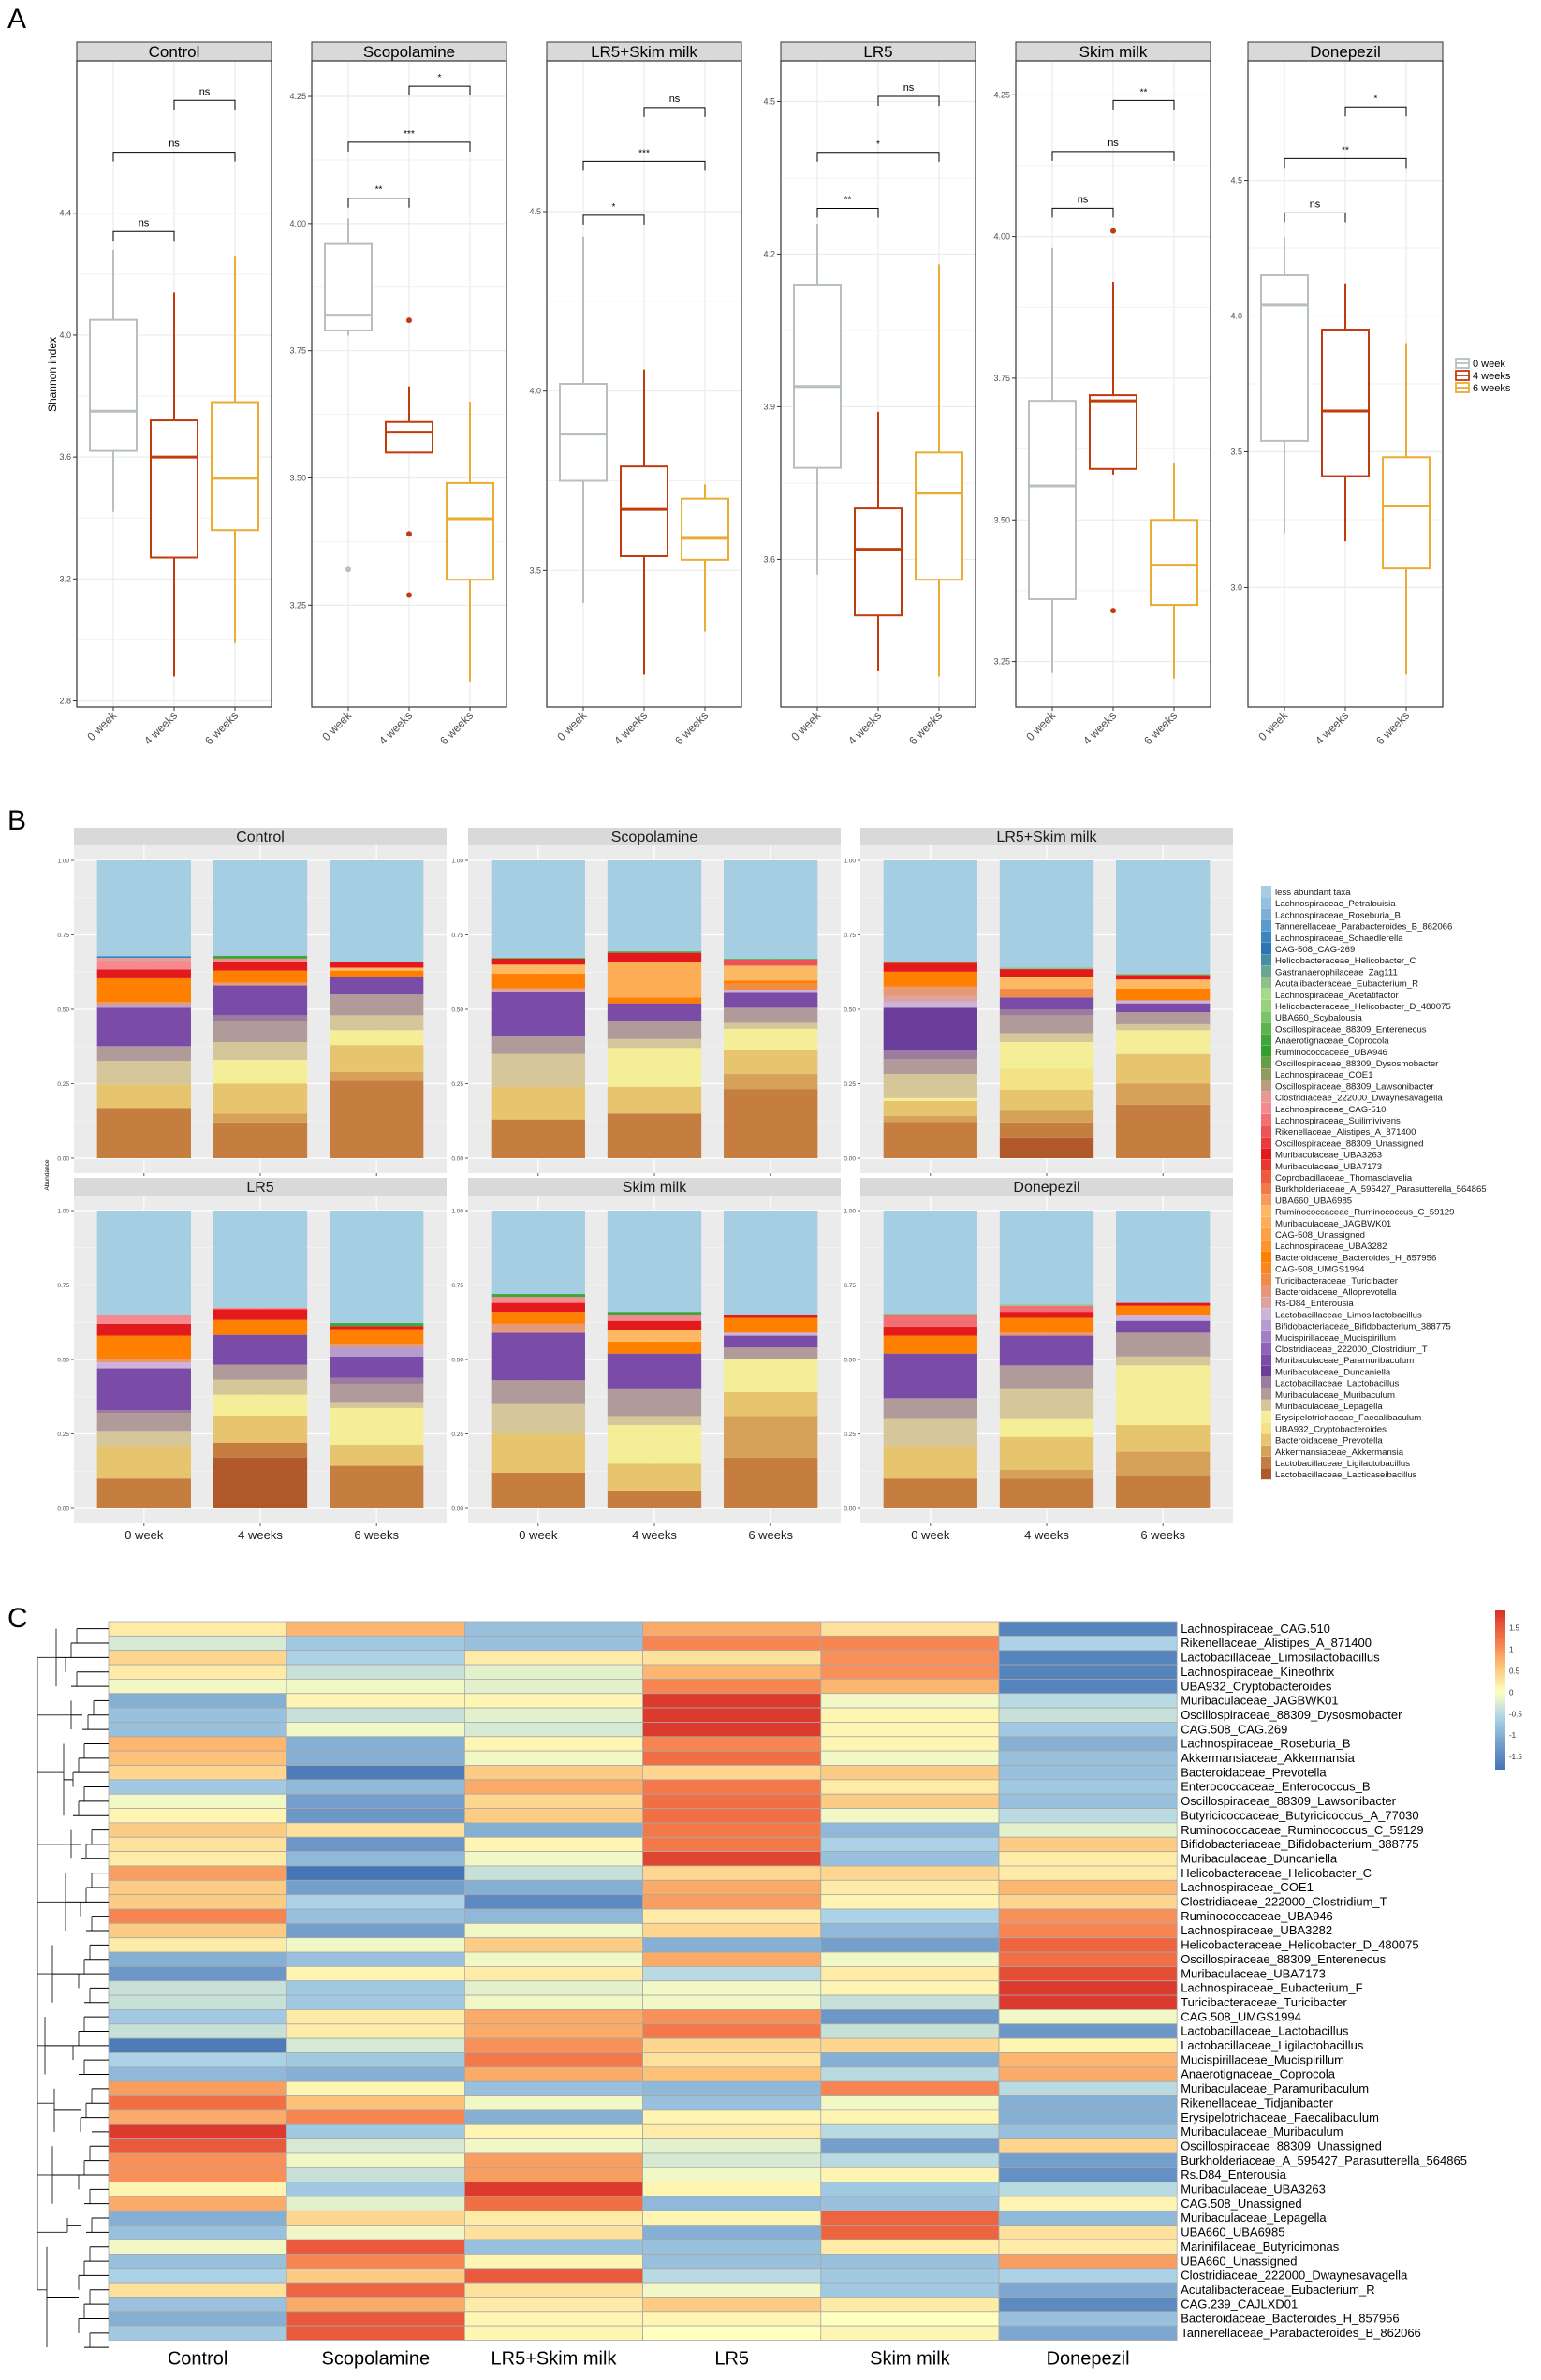  What do you see at coordinates (1376, 99) in the screenshot?
I see `significance-label: *` at bounding box center [1376, 99].